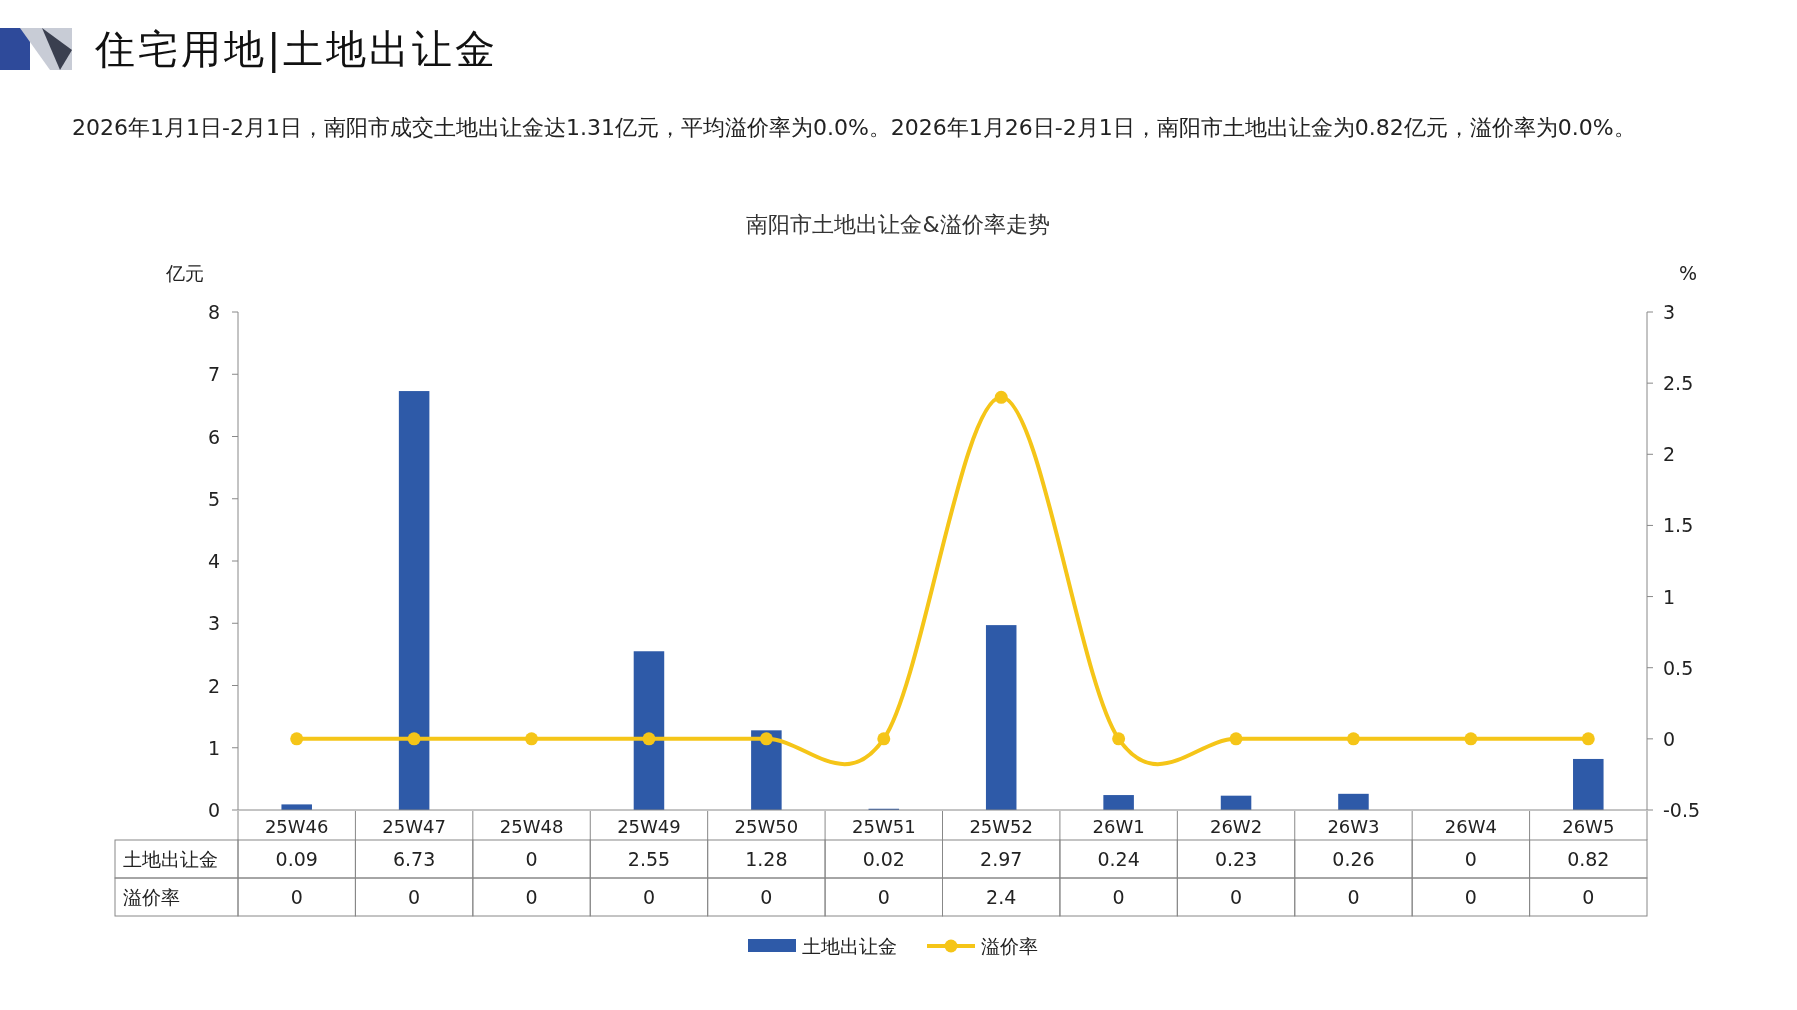  What do you see at coordinates (414, 859) in the screenshot?
I see `data-label: 6.73` at bounding box center [414, 859].